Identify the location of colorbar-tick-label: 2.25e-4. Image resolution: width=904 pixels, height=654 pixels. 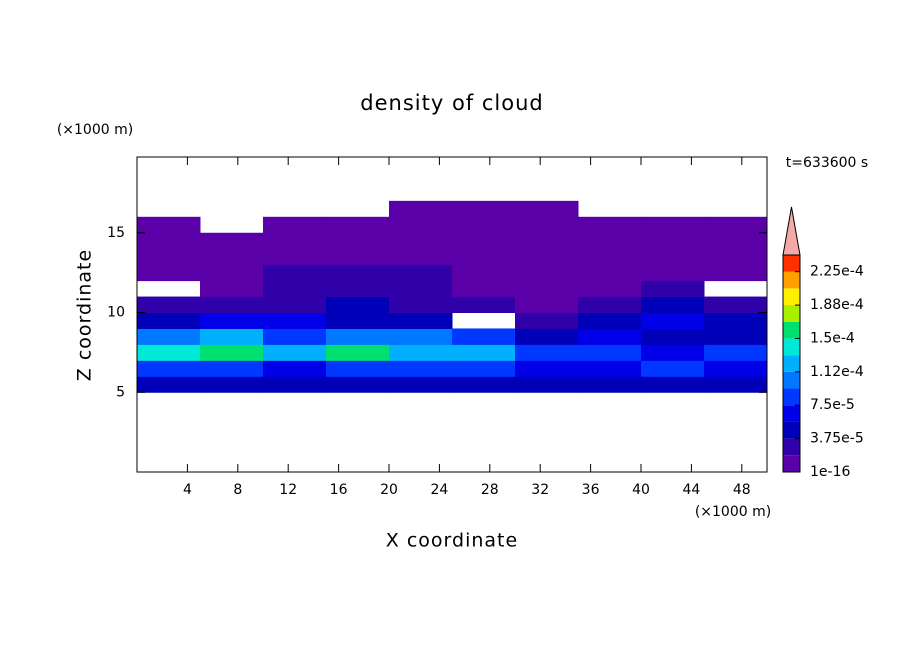
(837, 272).